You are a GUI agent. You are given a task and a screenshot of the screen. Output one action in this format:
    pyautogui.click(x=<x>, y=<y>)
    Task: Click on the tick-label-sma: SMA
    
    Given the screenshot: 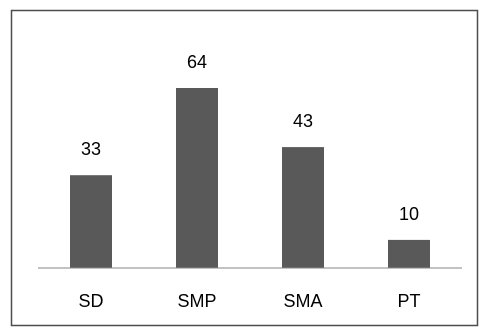 What is the action you would take?
    pyautogui.click(x=302, y=301)
    